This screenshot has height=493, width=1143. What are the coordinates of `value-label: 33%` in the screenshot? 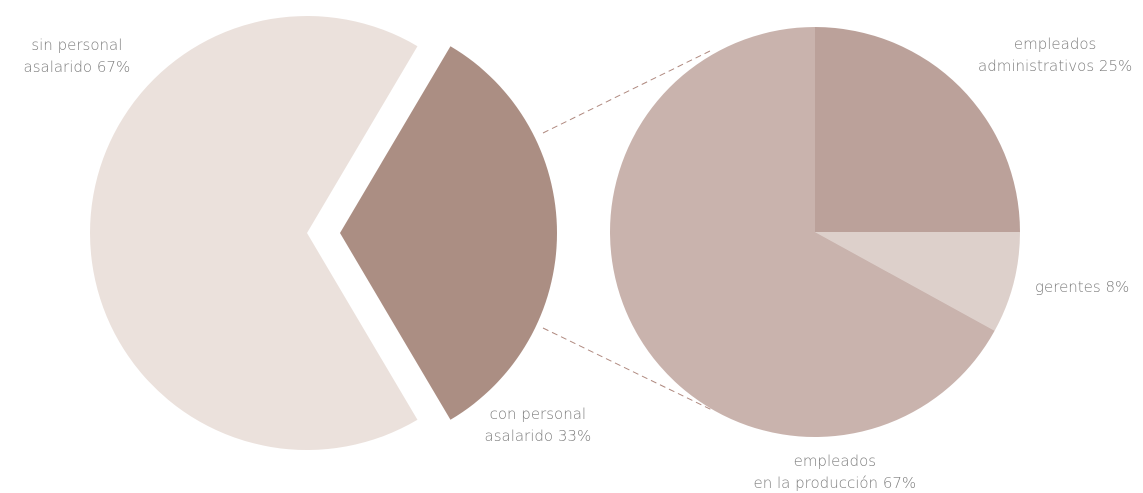 It's located at (574, 436).